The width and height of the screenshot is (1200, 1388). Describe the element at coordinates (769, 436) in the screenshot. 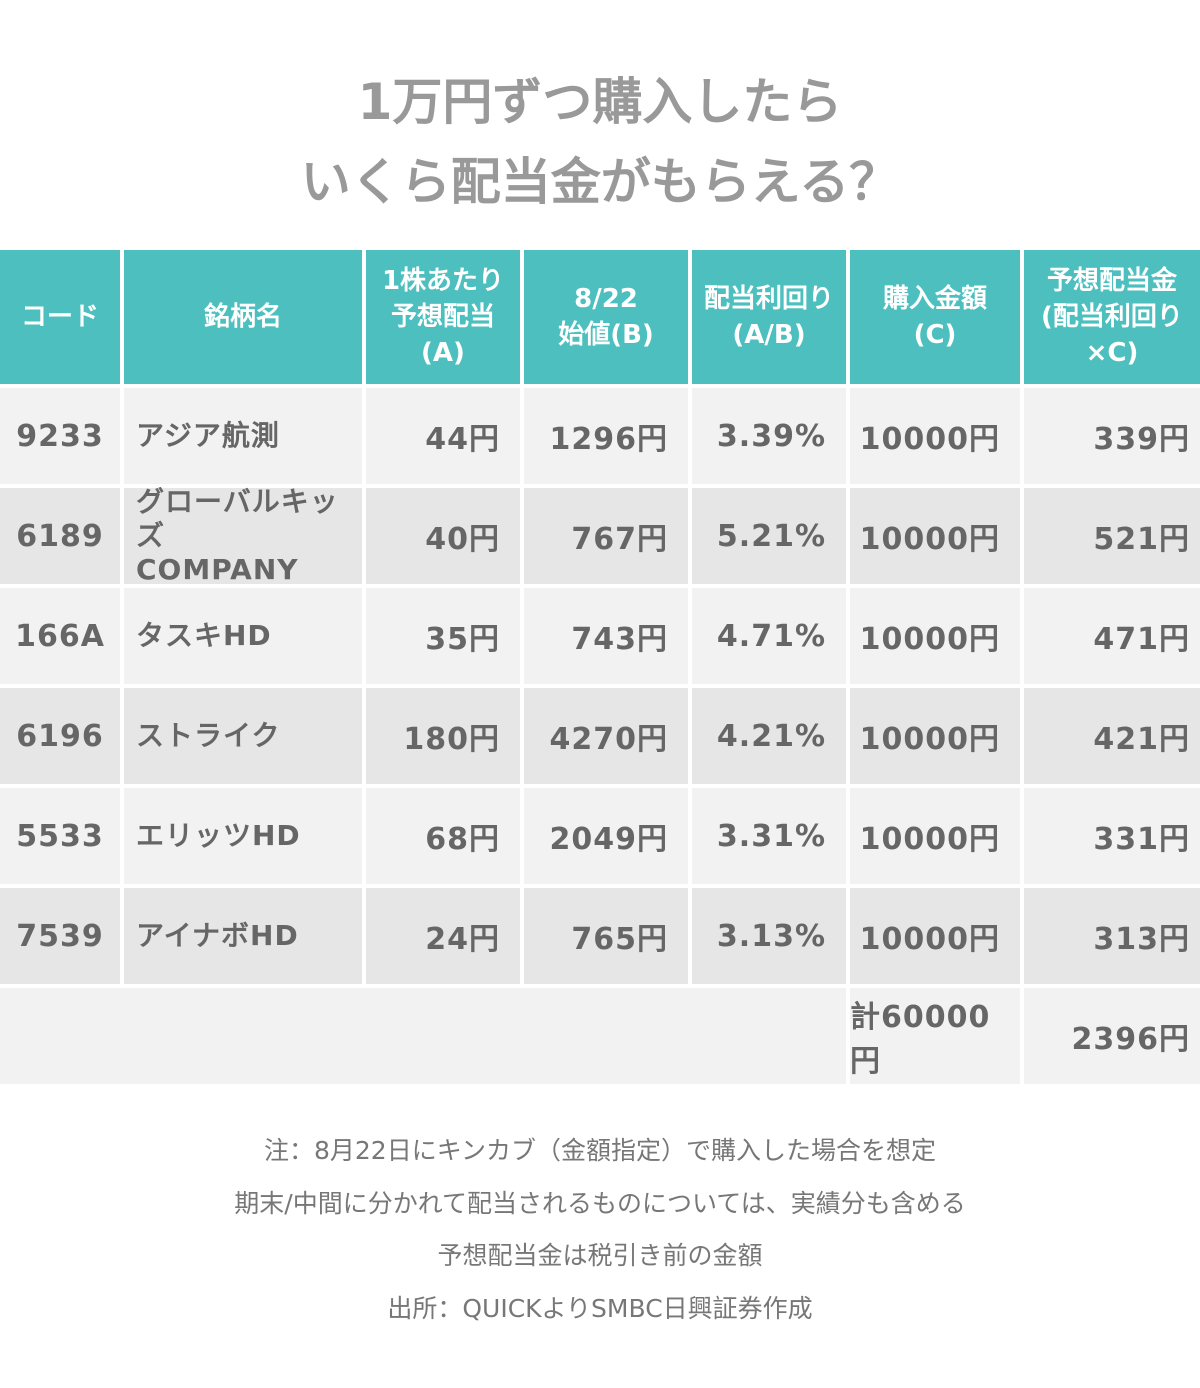

I see `cell-yield: 3.39%` at that location.